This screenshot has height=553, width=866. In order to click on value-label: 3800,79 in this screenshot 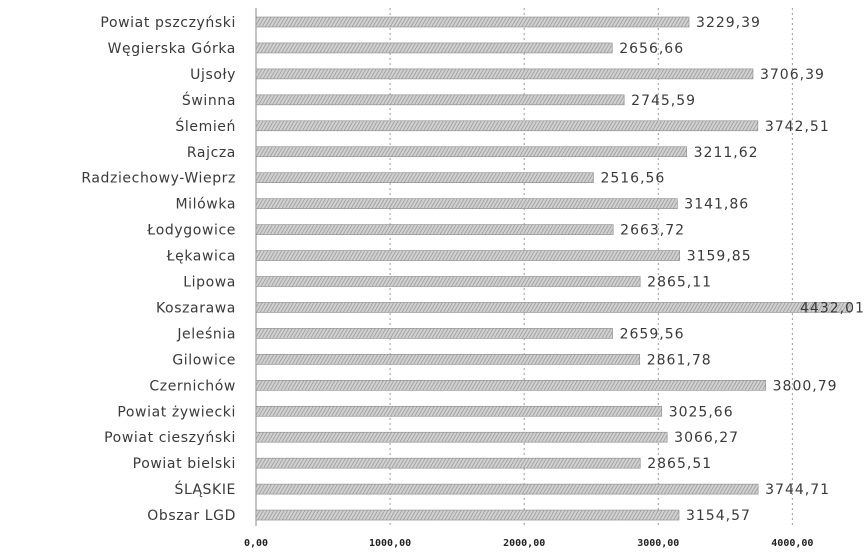, I will do `click(805, 386)`.